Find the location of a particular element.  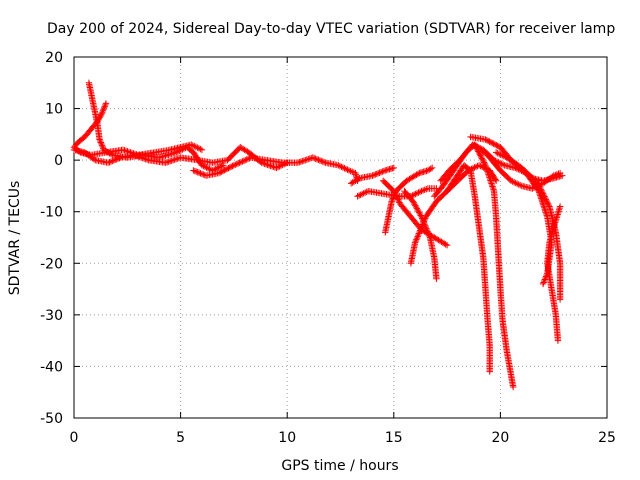

y-tick-label: -10 is located at coordinates (51, 213).